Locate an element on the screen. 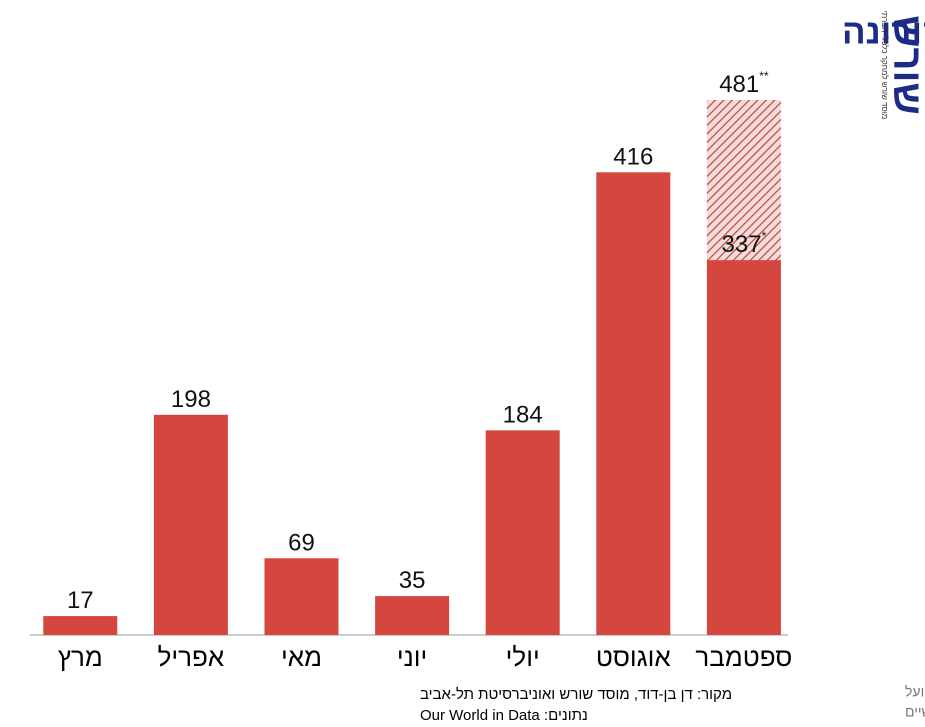 This screenshot has width=925, height=727. x-tick-label: מאי is located at coordinates (301, 657).